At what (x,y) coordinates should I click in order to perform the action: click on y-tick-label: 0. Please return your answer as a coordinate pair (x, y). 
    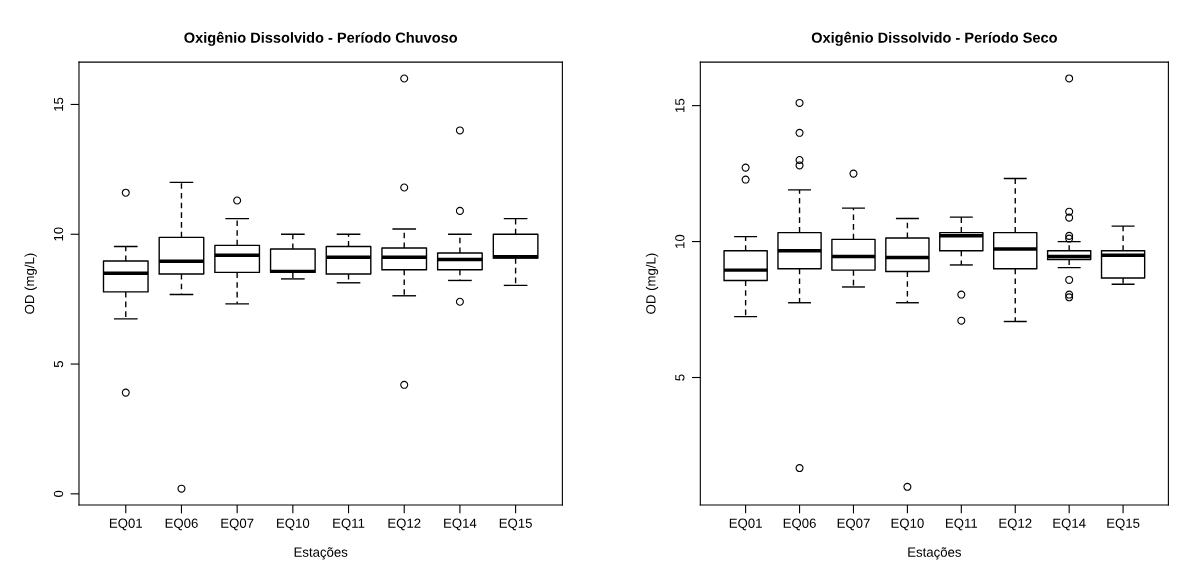
    Looking at the image, I should click on (58, 494).